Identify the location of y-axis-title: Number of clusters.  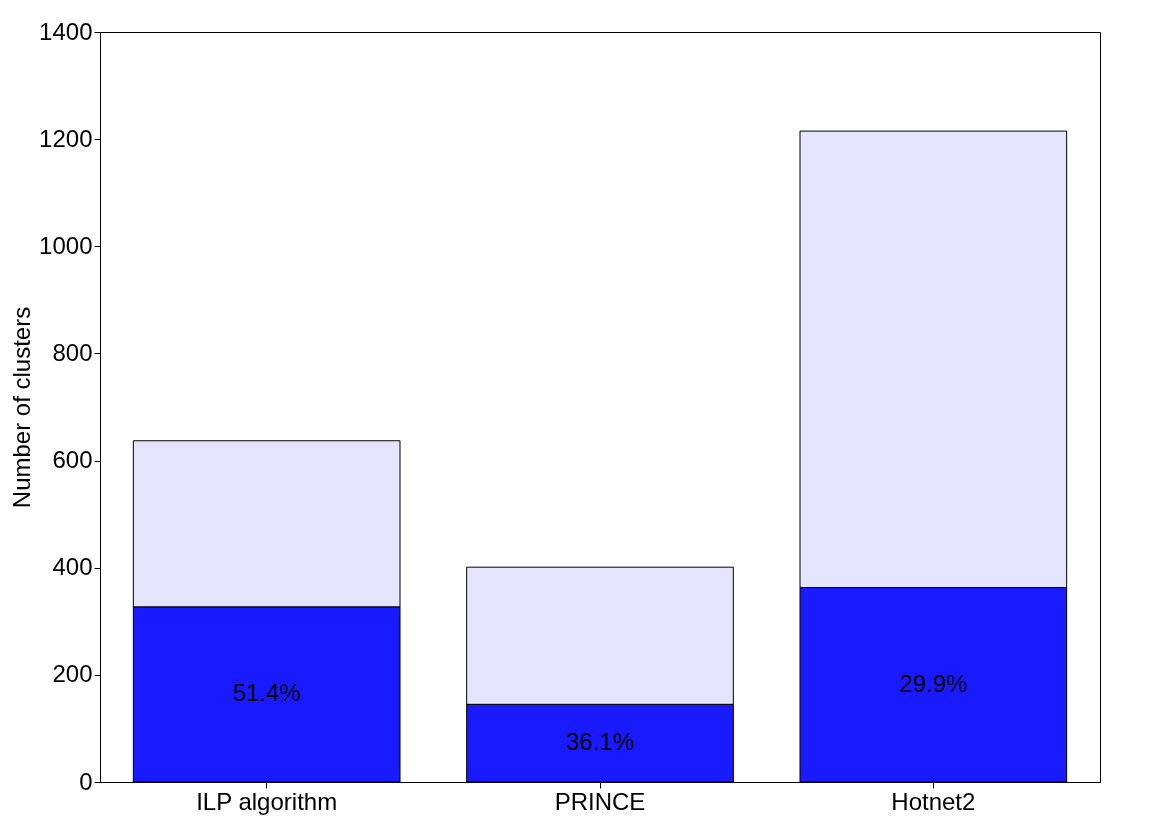
(22, 407).